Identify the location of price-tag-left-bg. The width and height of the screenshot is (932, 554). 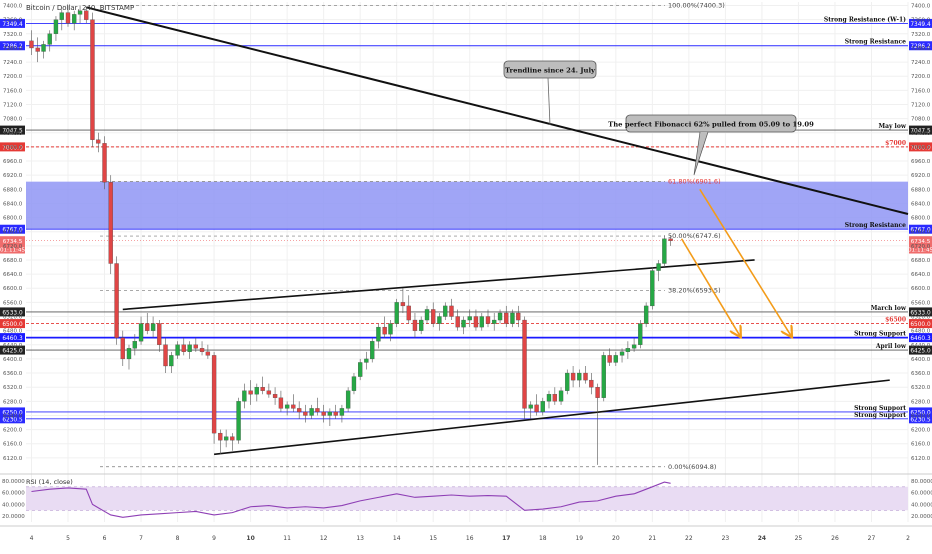
(12, 249).